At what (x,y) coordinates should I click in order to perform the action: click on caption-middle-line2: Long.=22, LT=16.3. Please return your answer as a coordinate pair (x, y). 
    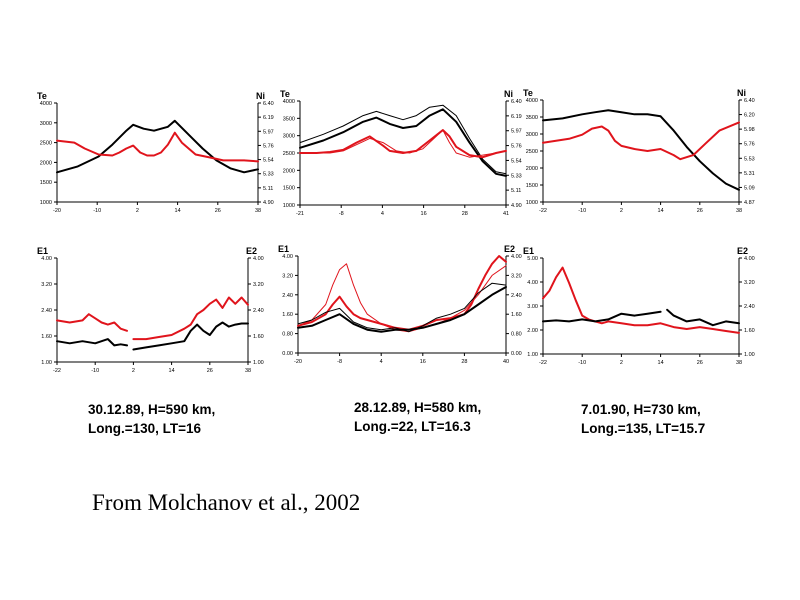
    Looking at the image, I should click on (412, 426).